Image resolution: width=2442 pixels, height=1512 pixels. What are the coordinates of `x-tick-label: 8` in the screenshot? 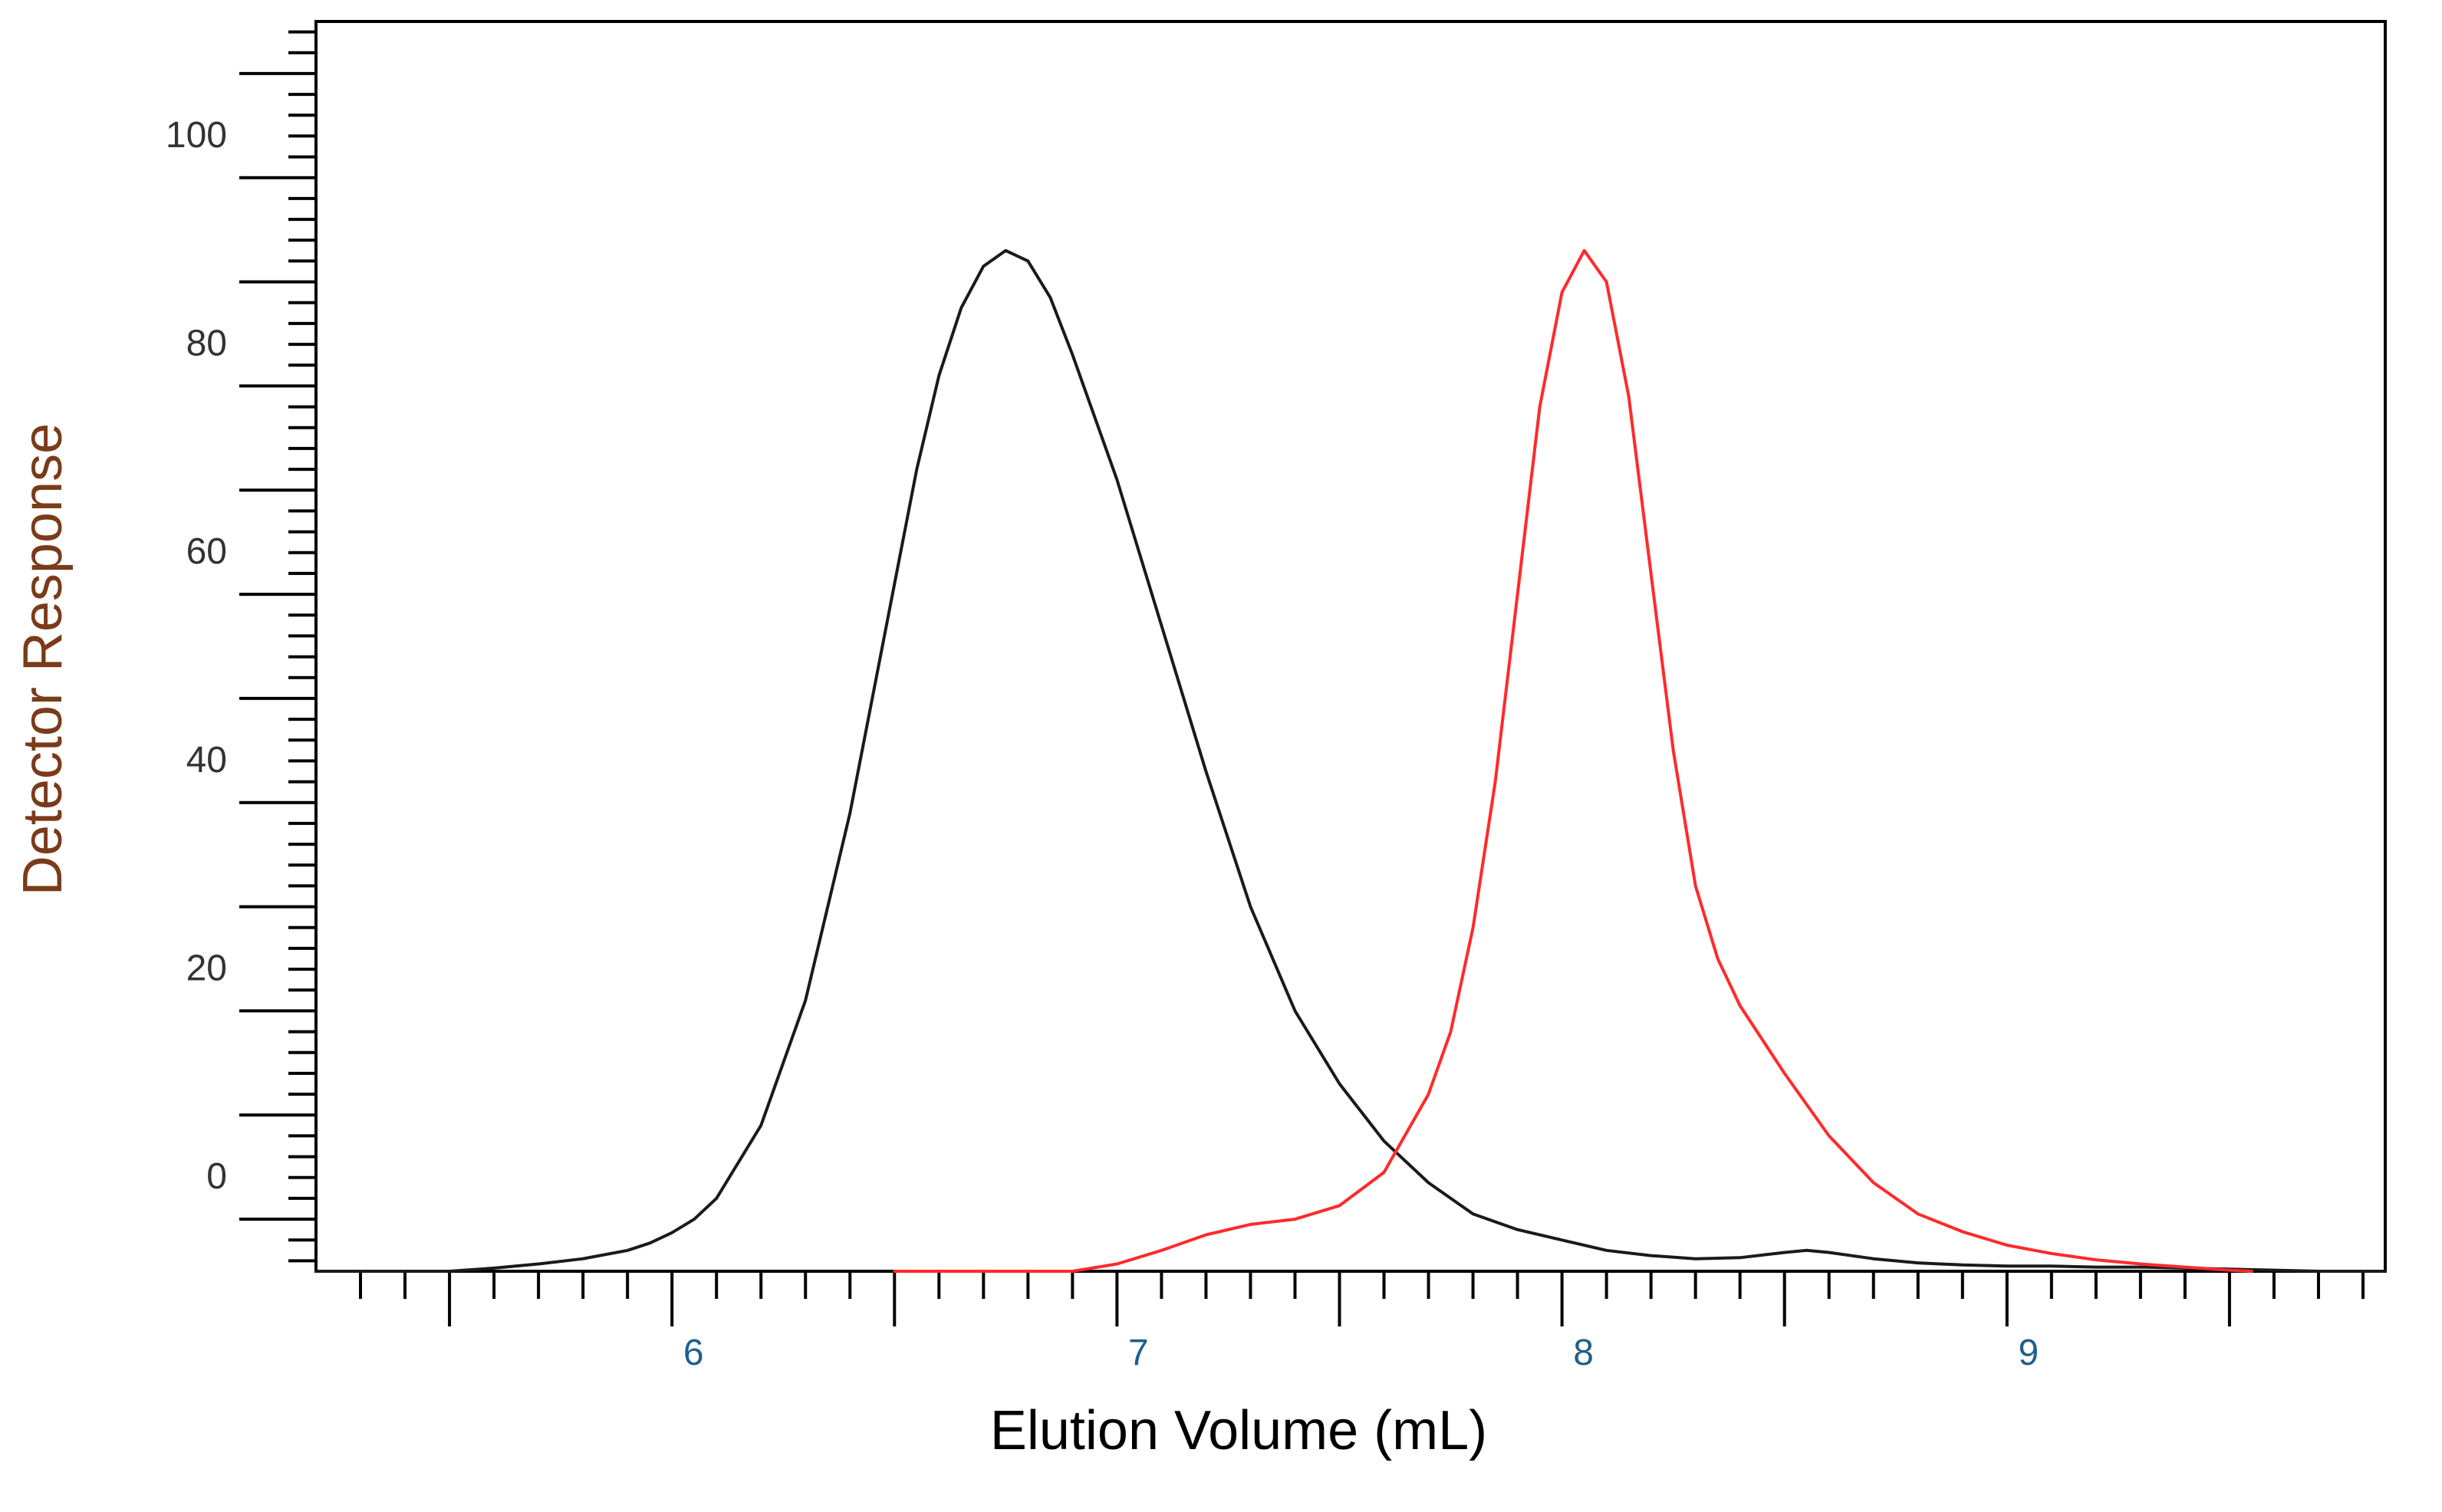 It's located at (1583, 1353).